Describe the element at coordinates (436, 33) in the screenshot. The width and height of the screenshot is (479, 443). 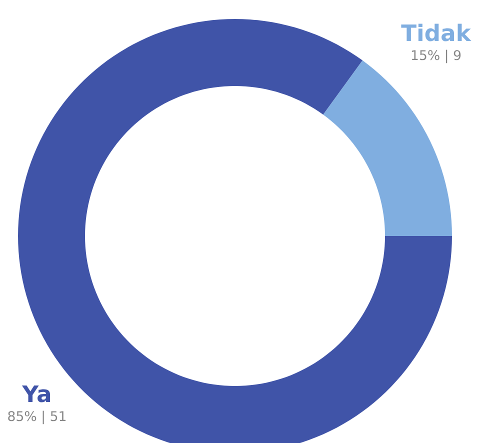
I see `slice-label: Tidak` at that location.